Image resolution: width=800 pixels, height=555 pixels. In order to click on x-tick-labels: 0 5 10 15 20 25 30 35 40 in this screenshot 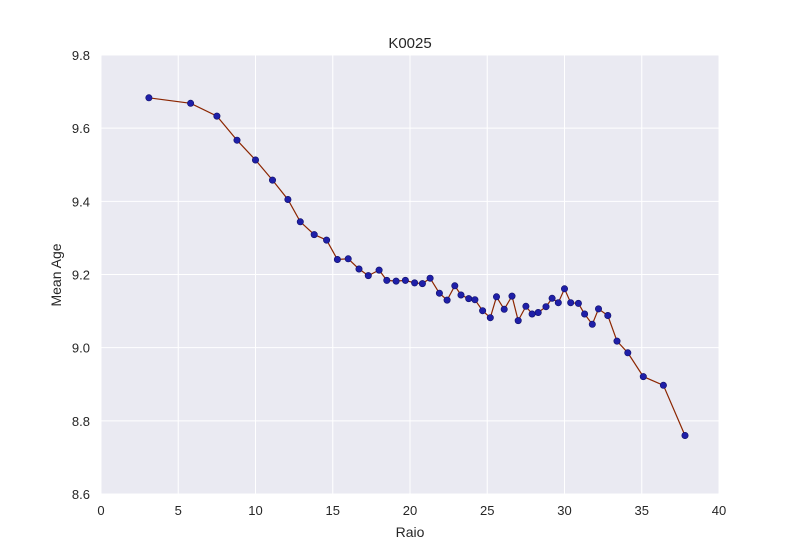, I will do `click(411, 510)`.